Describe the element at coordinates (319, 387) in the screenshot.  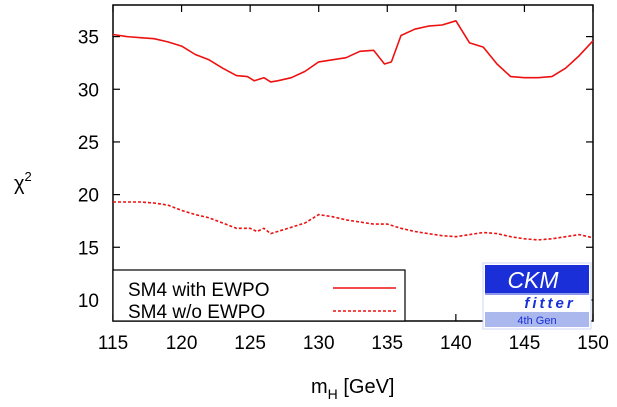
I see `x-axis-title-main: m` at that location.